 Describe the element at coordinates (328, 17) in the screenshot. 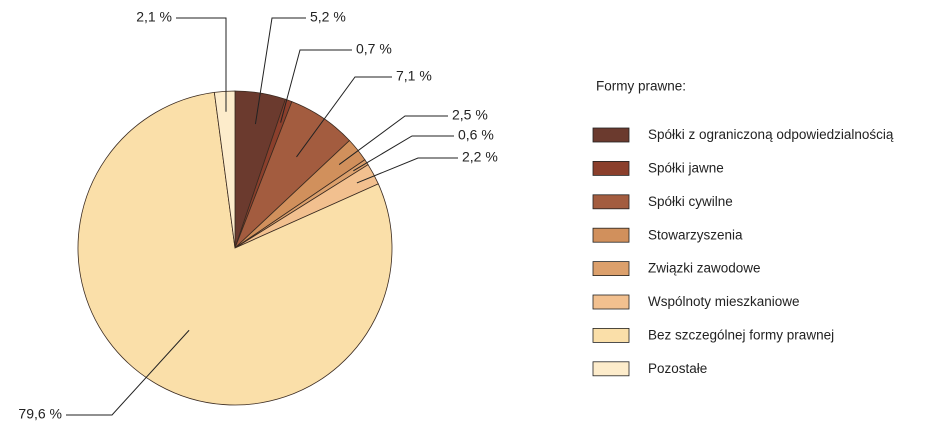

I see `data-label: 5,2 %` at that location.